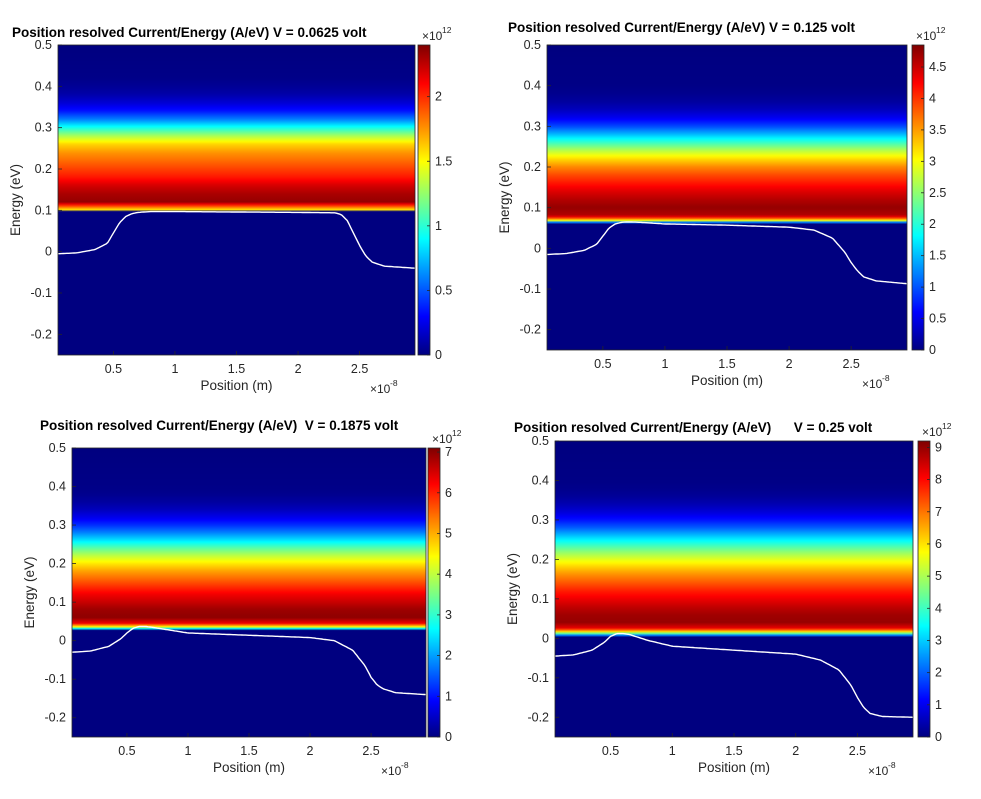  What do you see at coordinates (937, 193) in the screenshot?
I see `colorbar-tick-label: 2.5` at bounding box center [937, 193].